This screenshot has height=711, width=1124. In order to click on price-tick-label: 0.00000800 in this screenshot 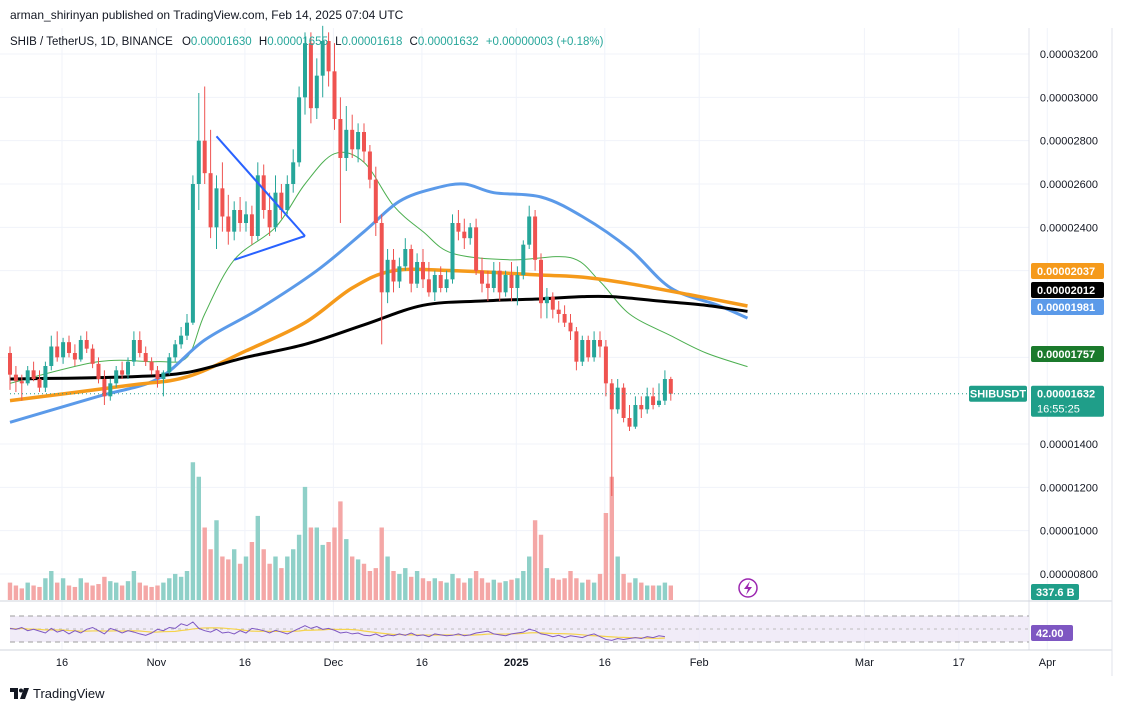, I will do `click(1069, 575)`.